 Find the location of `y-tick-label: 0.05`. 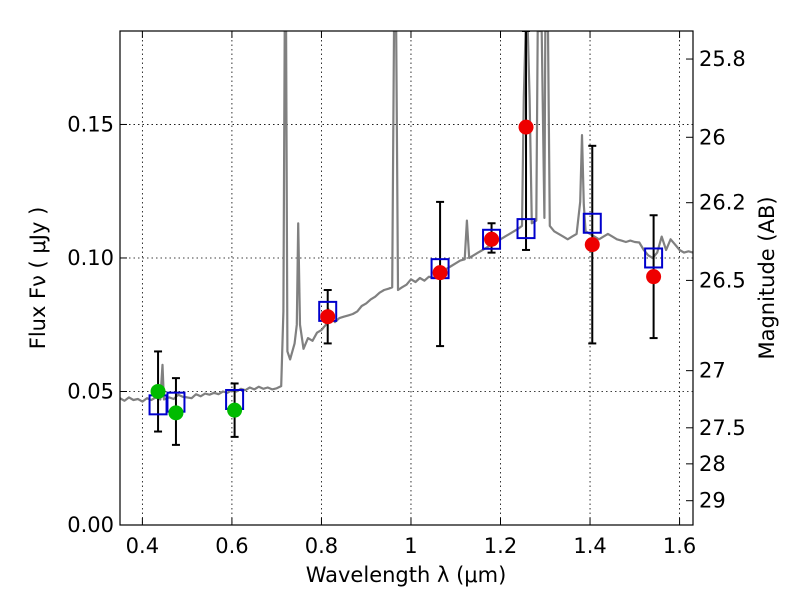

y-tick-label: 0.05 is located at coordinates (90, 391).